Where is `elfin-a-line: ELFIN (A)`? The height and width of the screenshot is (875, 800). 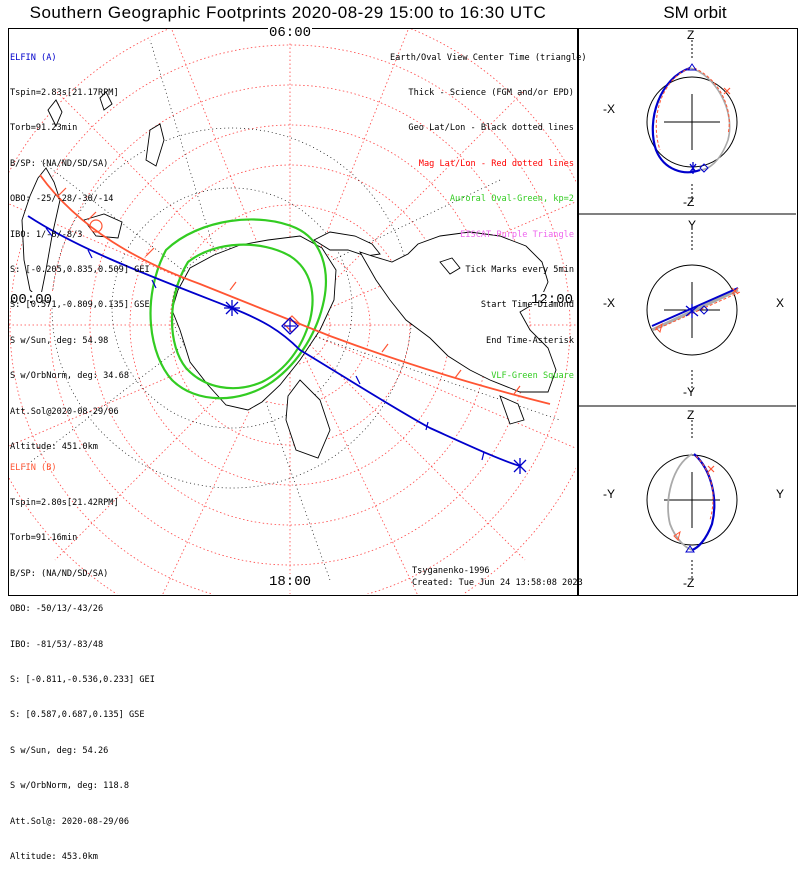
elfin-a-line: ELFIN (A) is located at coordinates (33, 57).